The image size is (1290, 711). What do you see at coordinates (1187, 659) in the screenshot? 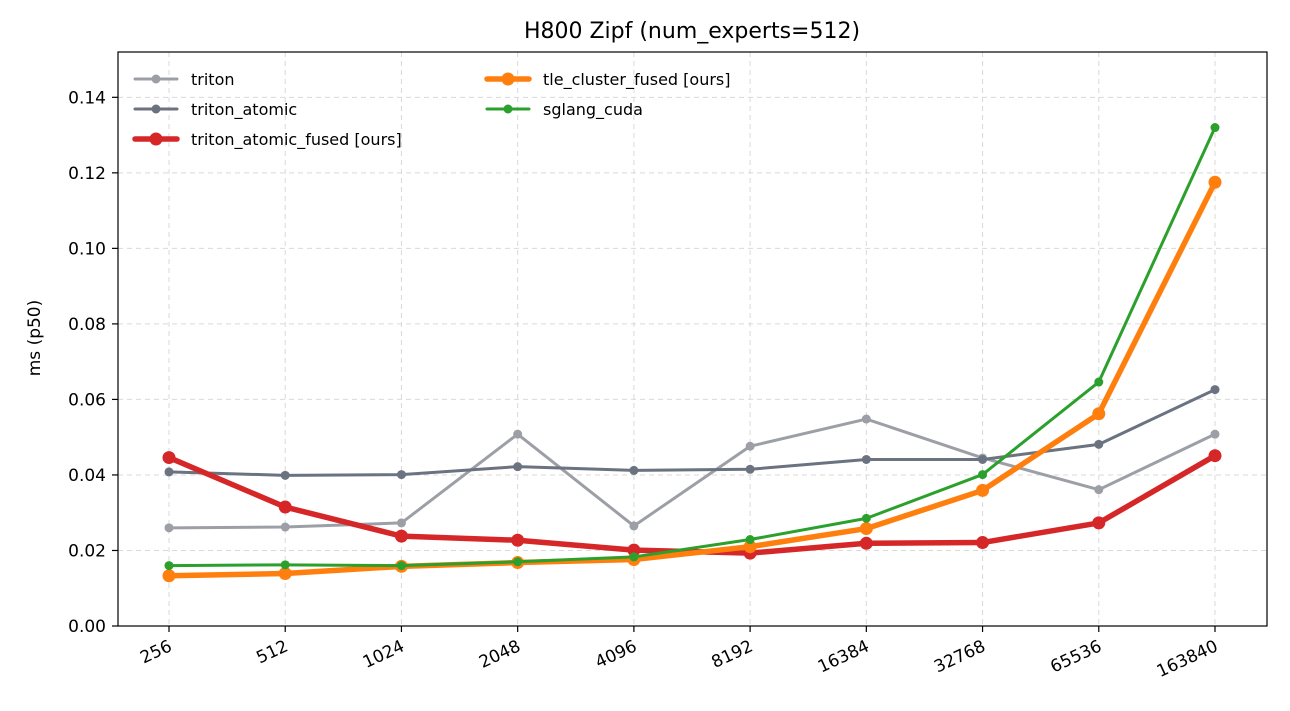
I see `x-tick-label: 163840` at bounding box center [1187, 659].